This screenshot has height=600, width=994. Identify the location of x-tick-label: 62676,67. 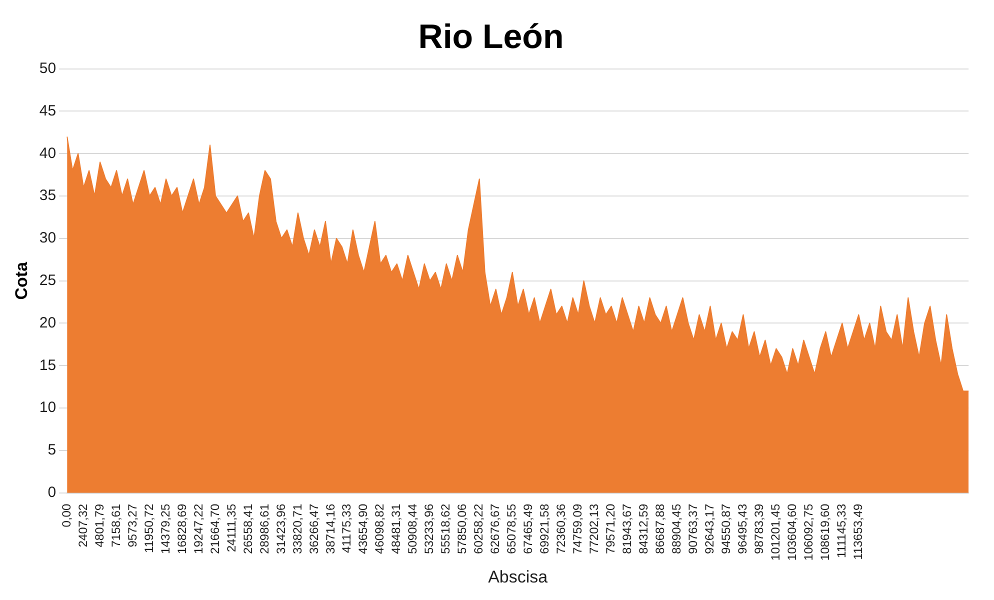
(495, 529).